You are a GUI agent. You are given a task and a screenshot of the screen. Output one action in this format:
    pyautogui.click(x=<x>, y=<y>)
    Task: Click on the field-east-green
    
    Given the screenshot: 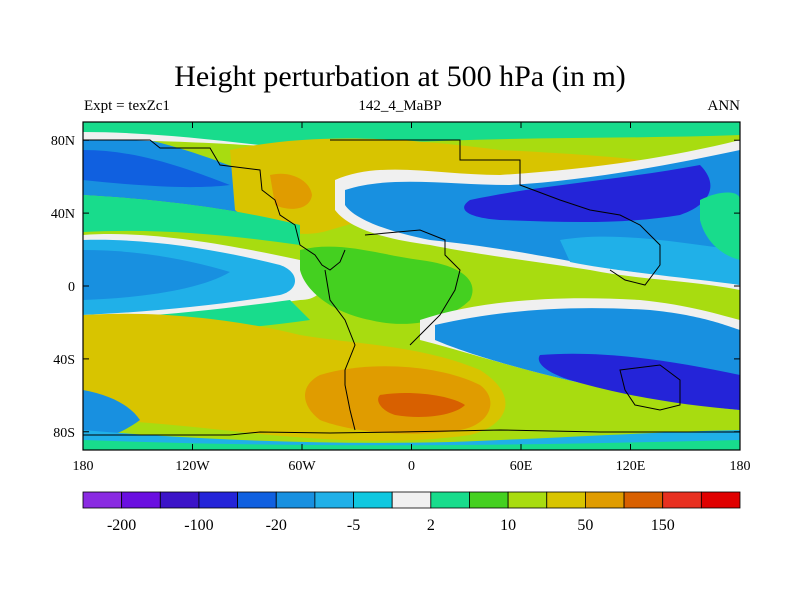 What is the action you would take?
    pyautogui.click(x=720, y=226)
    